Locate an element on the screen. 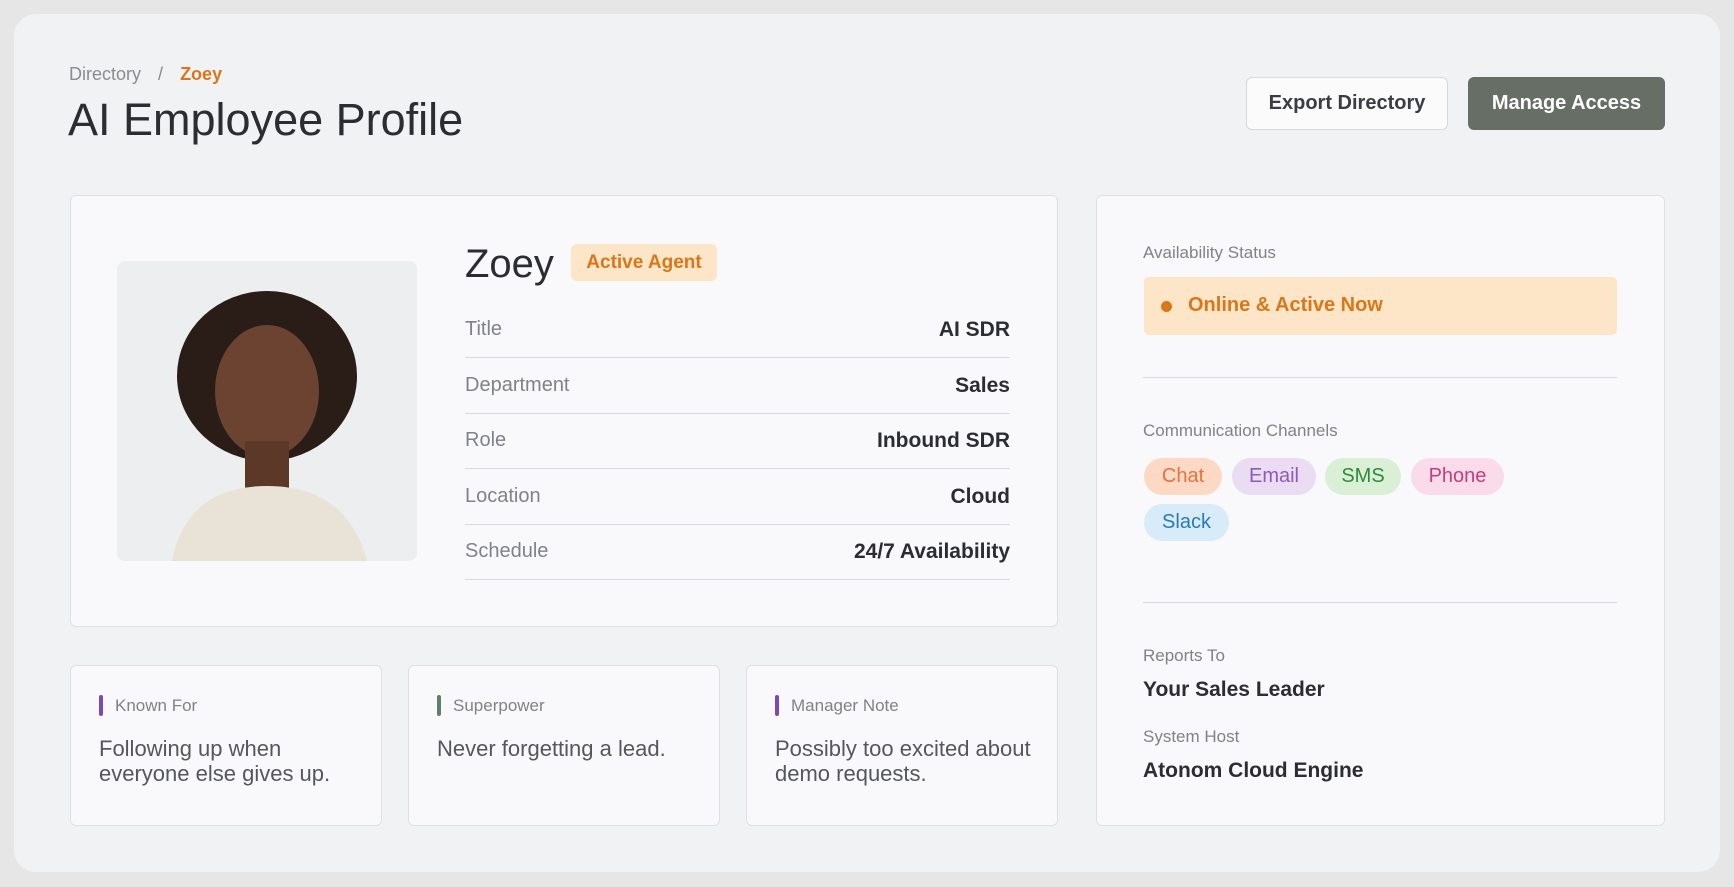 The width and height of the screenshot is (1734, 887). breadcrumb-current: Zoey is located at coordinates (201, 74).